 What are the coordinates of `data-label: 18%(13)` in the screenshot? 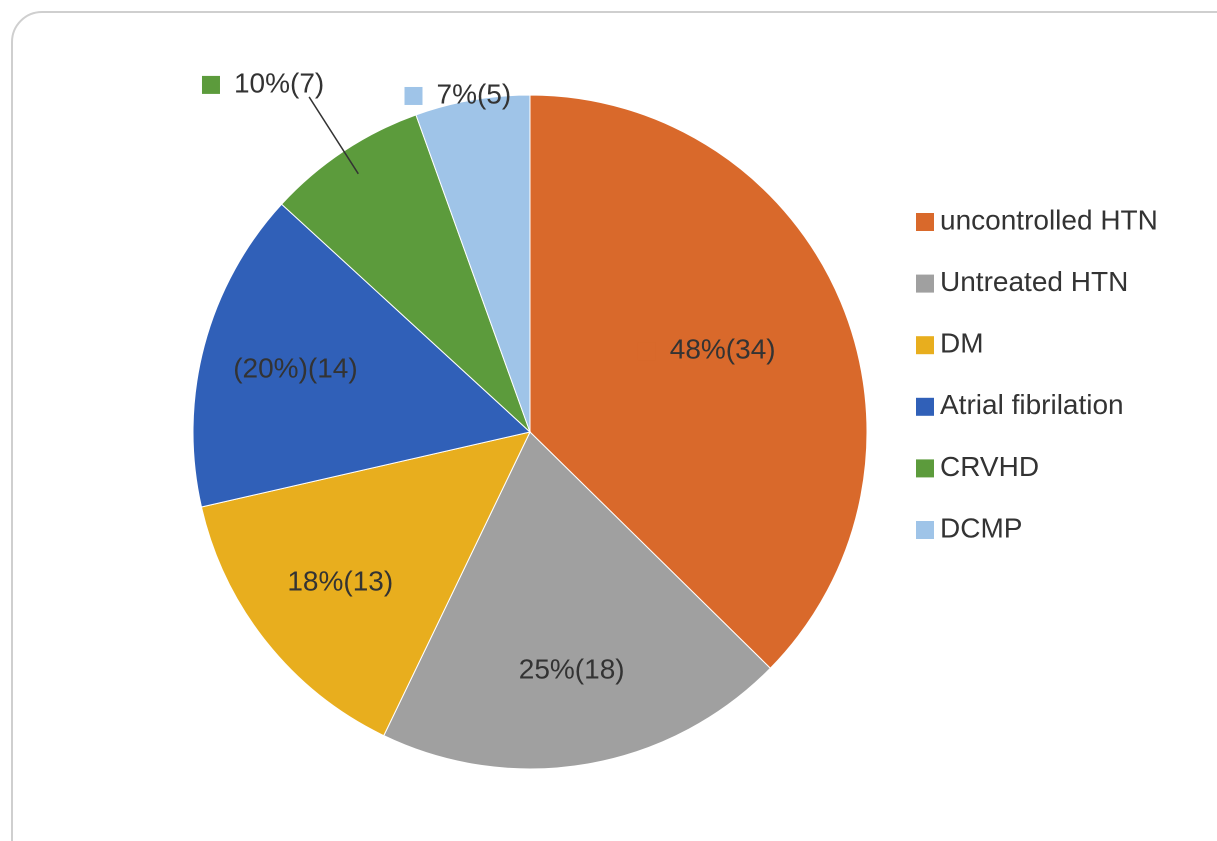 It's located at (340, 581).